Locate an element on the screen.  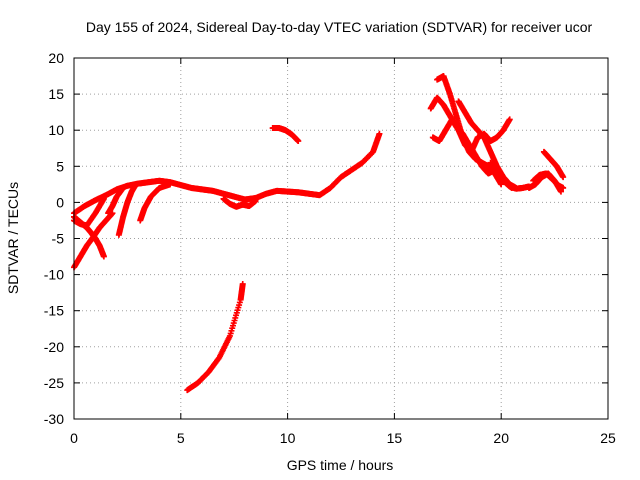
x-tick-label: 0 is located at coordinates (74, 438).